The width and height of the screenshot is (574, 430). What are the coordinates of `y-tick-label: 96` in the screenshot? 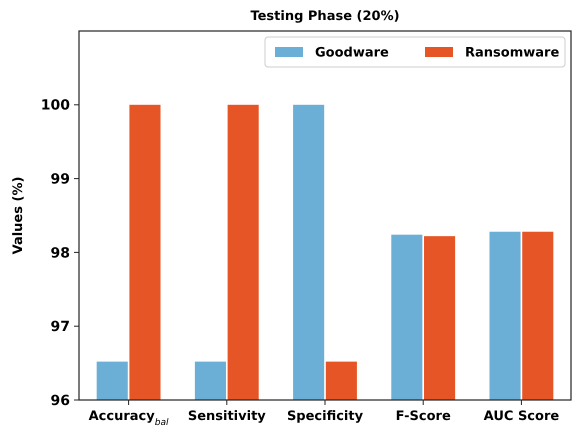 It's located at (60, 400).